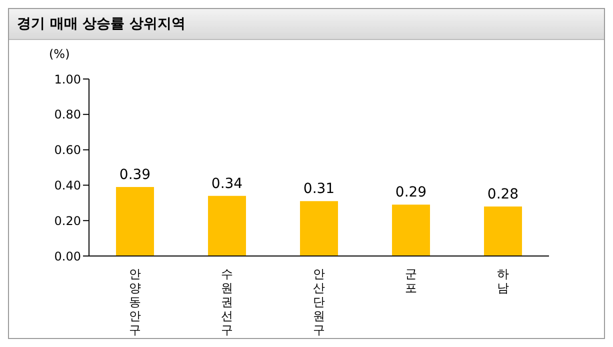 The image size is (613, 347). What do you see at coordinates (135, 302) in the screenshot?
I see `x-tick-label: 안양동안구` at bounding box center [135, 302].